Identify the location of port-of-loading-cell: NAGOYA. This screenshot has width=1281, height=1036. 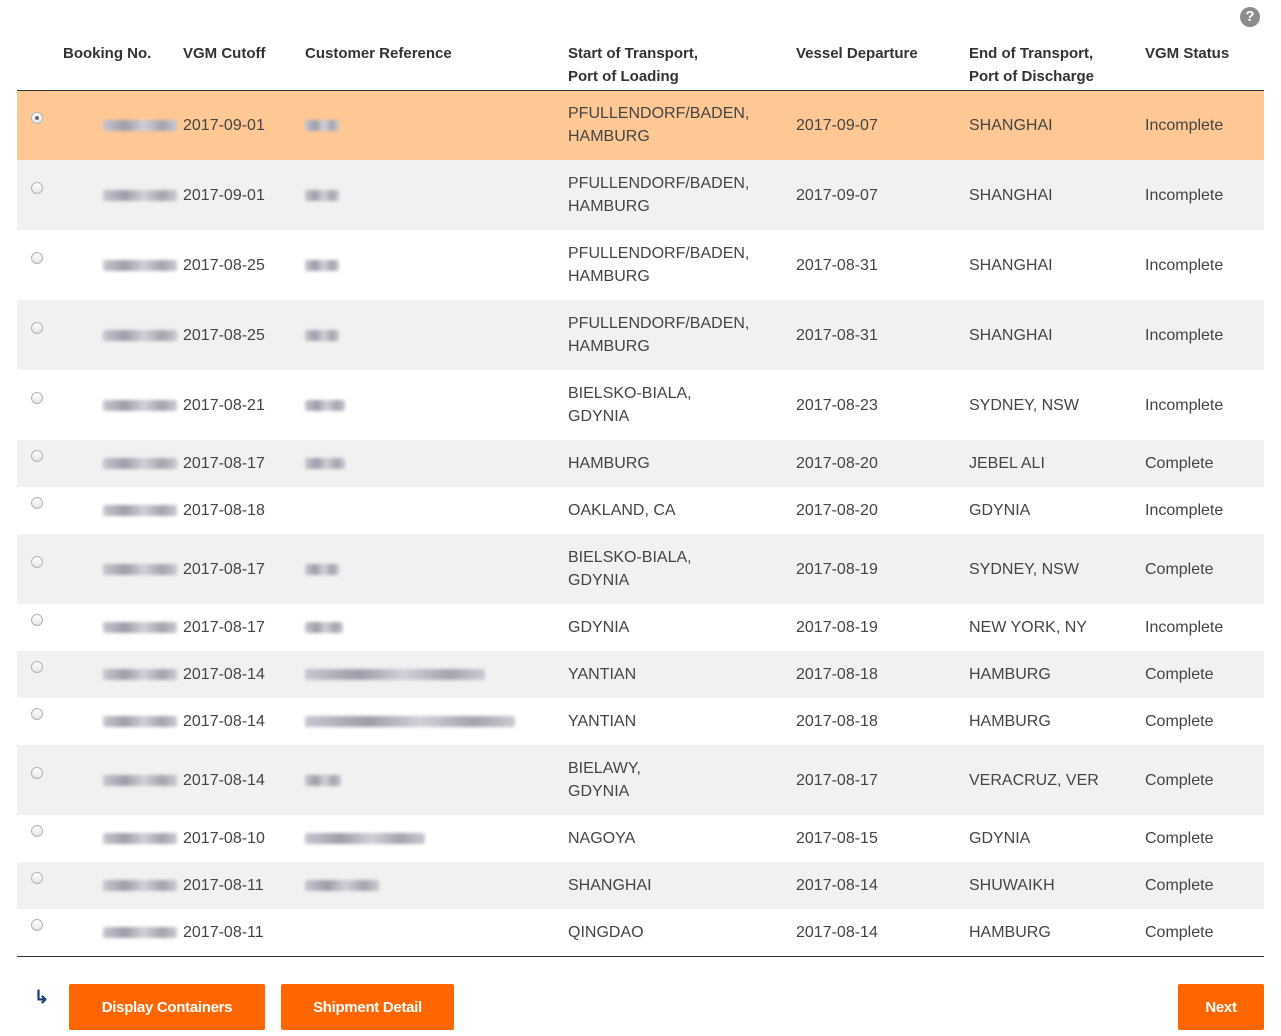
(602, 838).